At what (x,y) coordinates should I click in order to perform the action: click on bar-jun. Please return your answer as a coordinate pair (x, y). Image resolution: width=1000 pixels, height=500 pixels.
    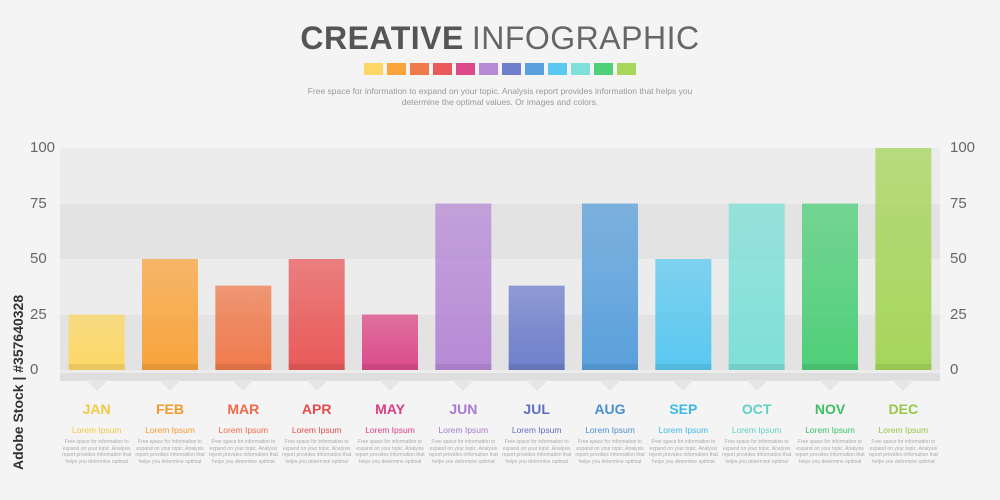
    Looking at the image, I should click on (463, 286).